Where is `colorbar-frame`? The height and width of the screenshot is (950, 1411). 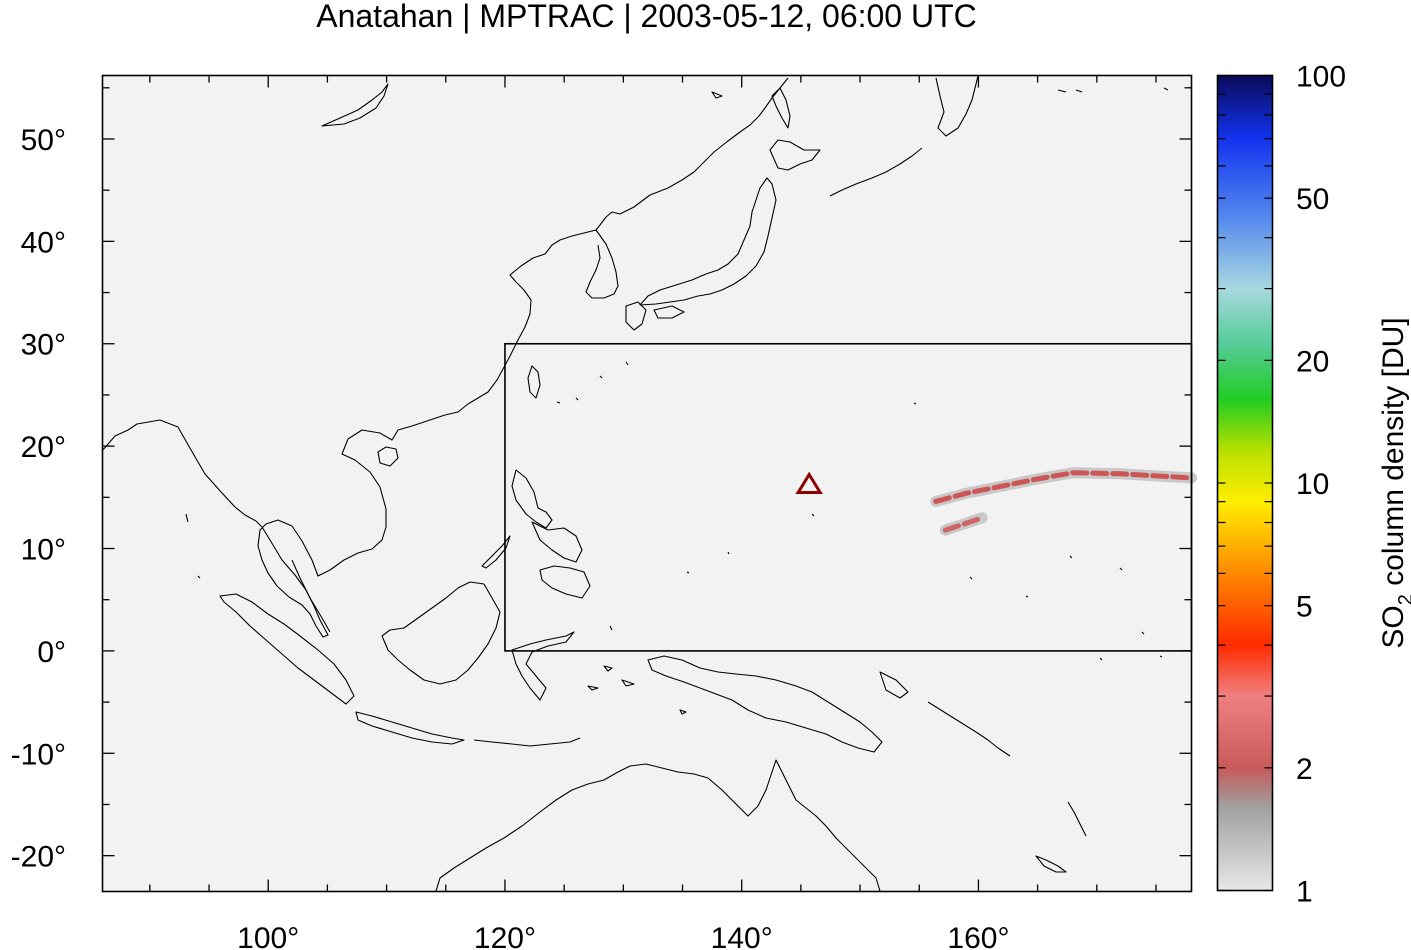 colorbar-frame is located at coordinates (1245, 483).